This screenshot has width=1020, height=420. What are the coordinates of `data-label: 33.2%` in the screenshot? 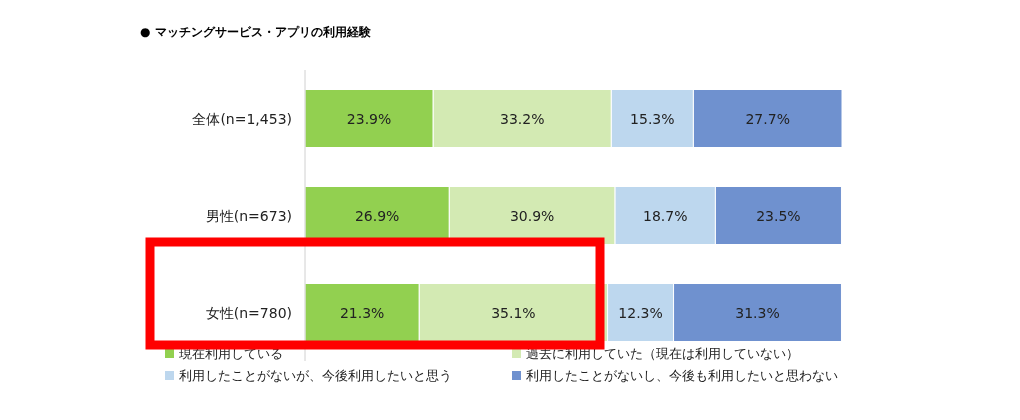 It's located at (522, 118).